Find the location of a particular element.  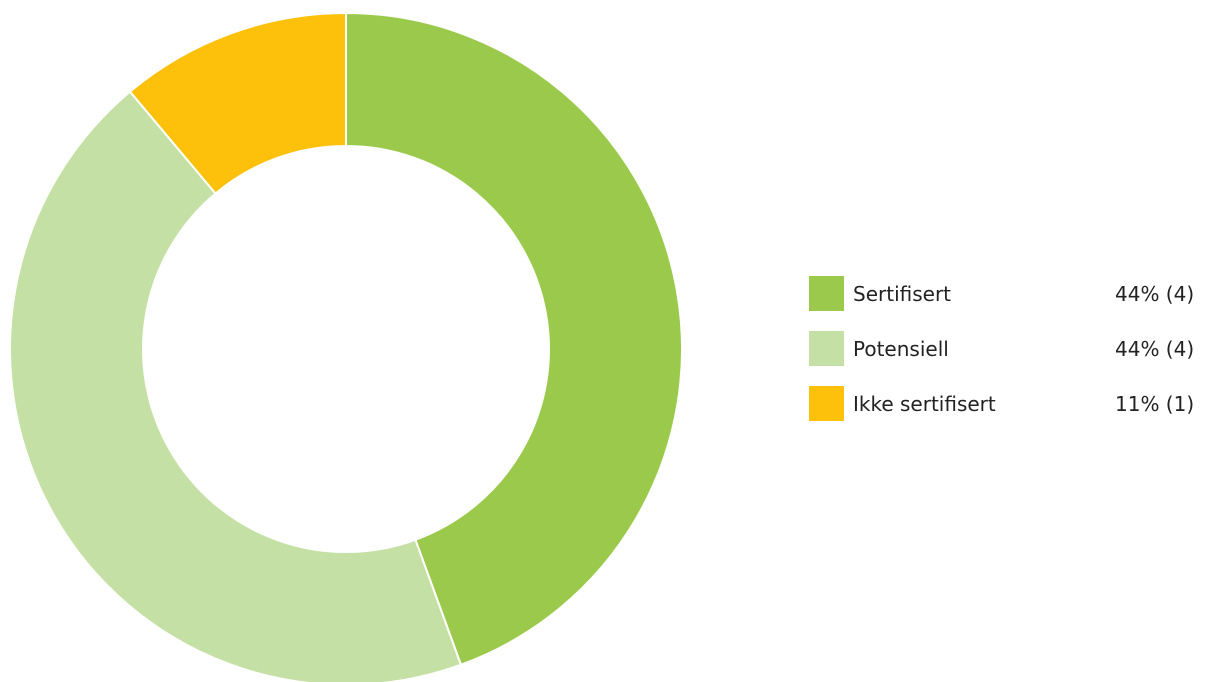

legend-value: 11% (1) is located at coordinates (1155, 404).